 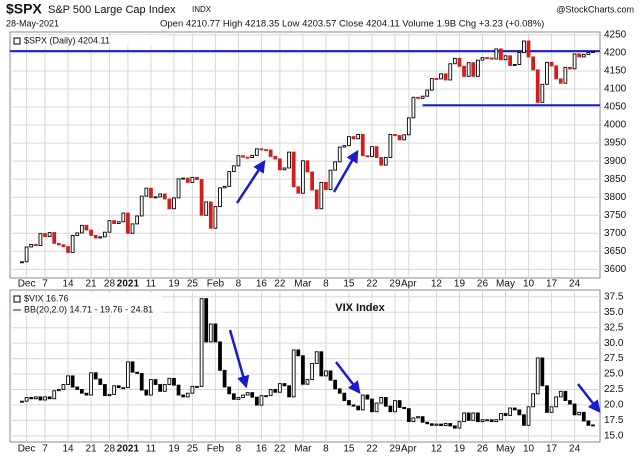 I want to click on y-tick-label: 17.5, so click(x=614, y=420).